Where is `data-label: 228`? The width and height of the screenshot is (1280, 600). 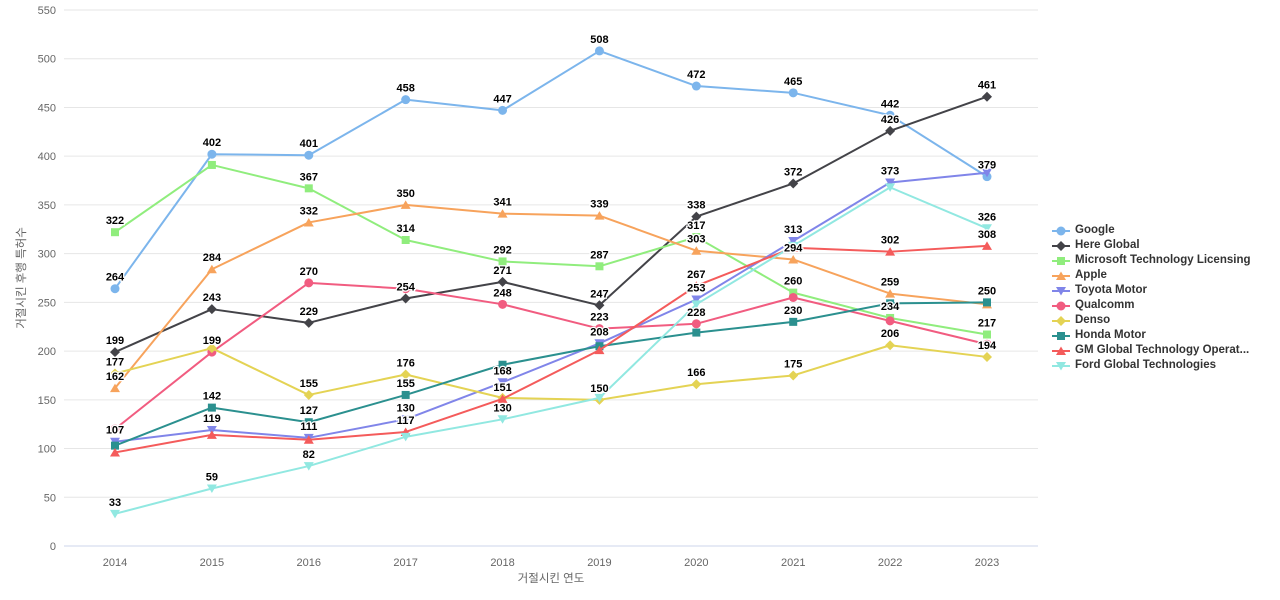 data-label: 228 is located at coordinates (696, 313).